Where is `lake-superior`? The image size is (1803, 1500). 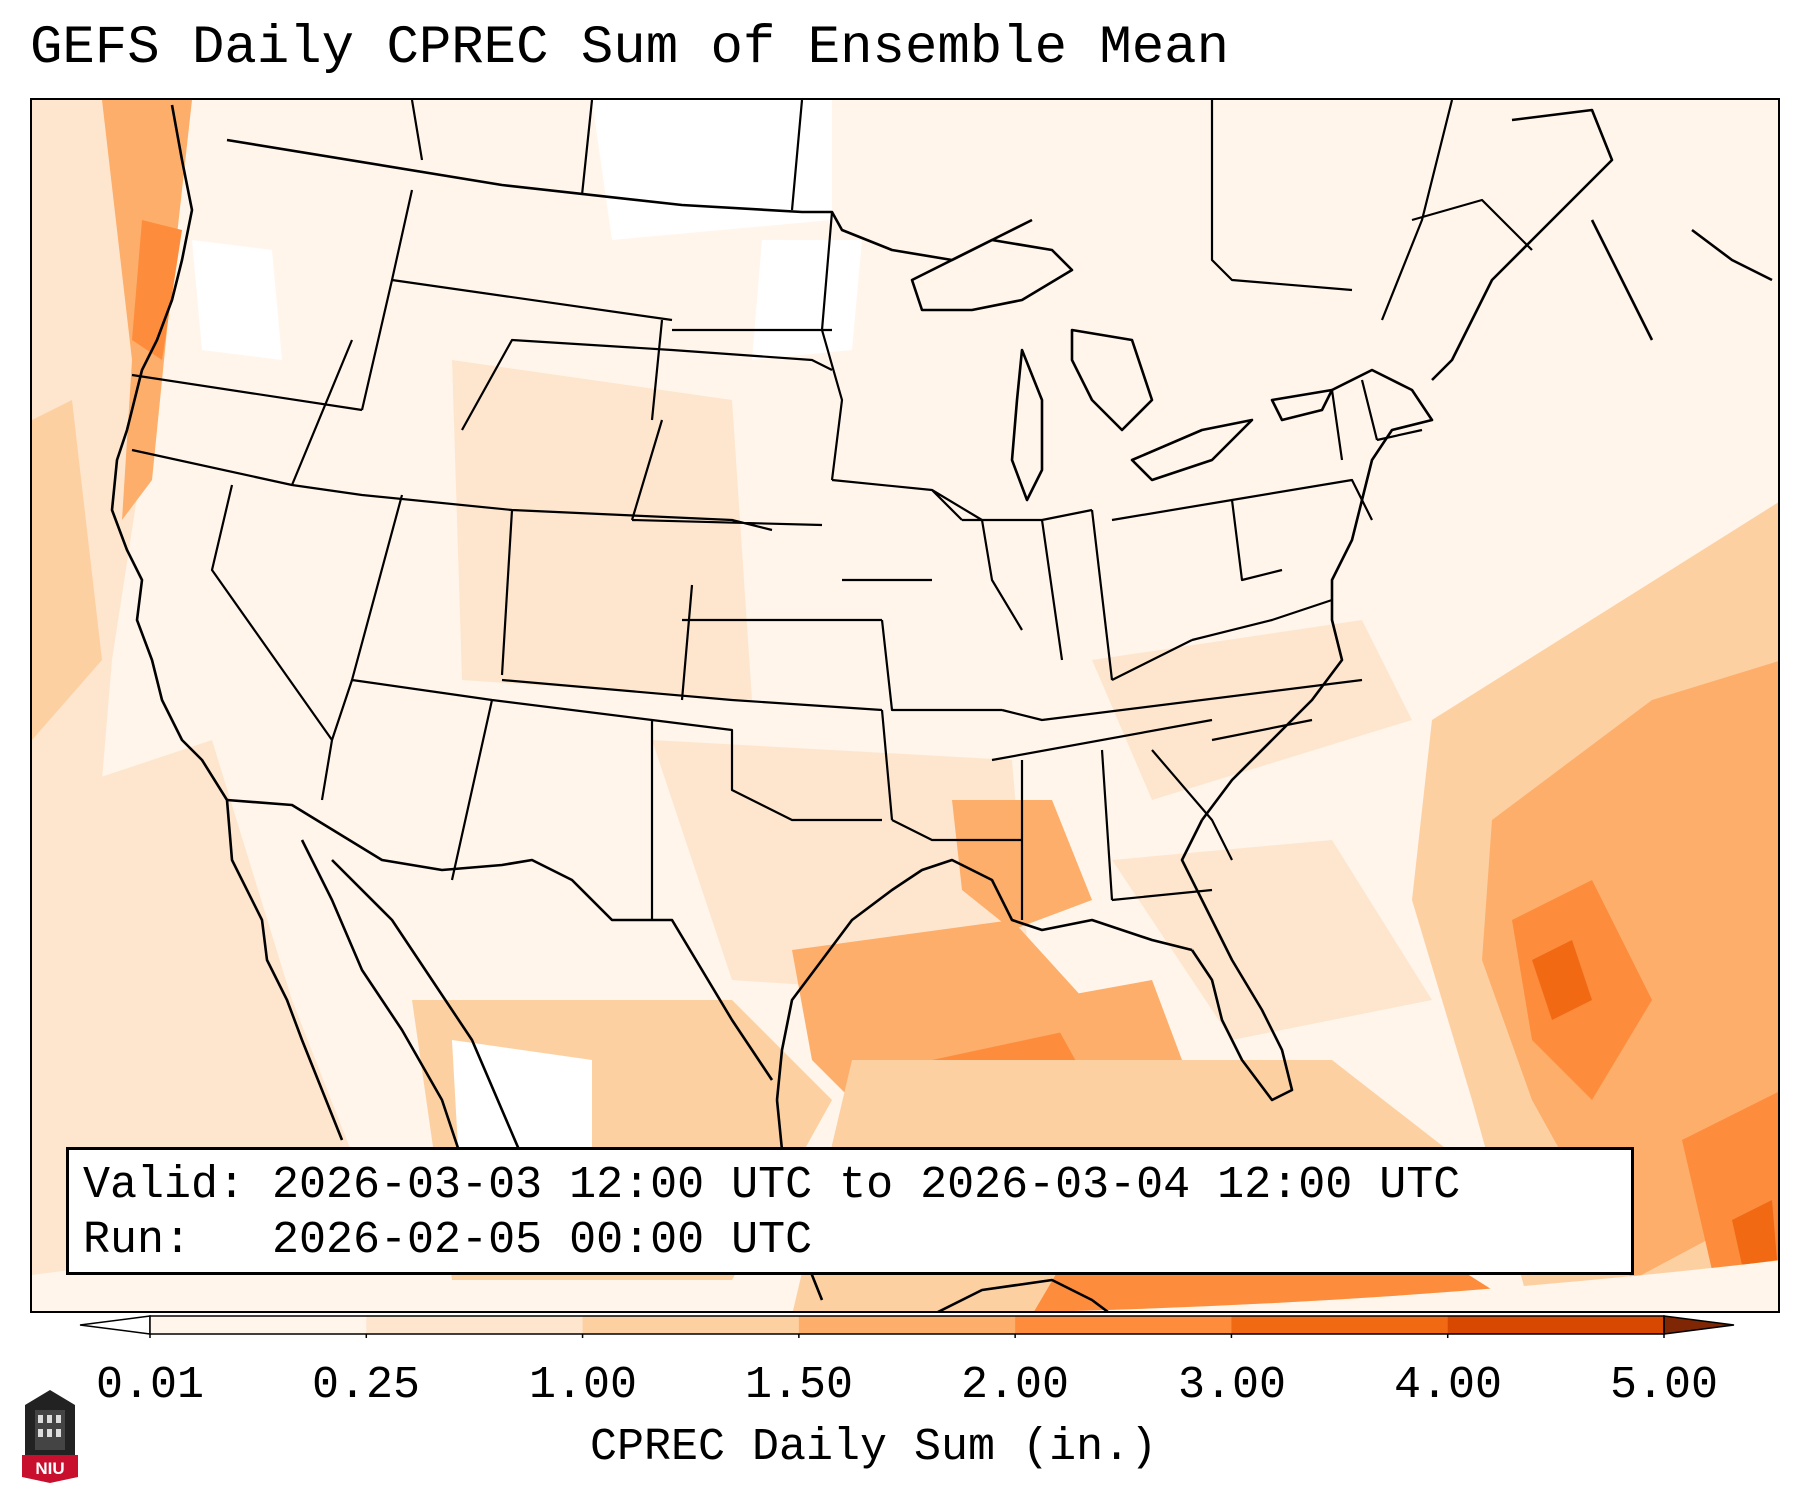 lake-superior is located at coordinates (992, 275).